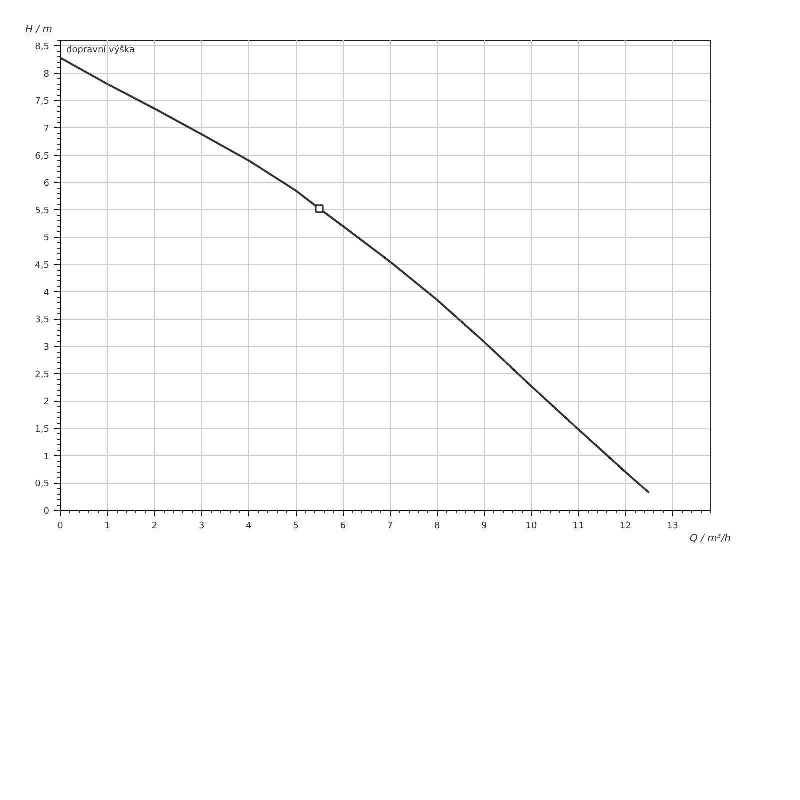 This screenshot has width=800, height=800. I want to click on x-tick-label: 7, so click(390, 527).